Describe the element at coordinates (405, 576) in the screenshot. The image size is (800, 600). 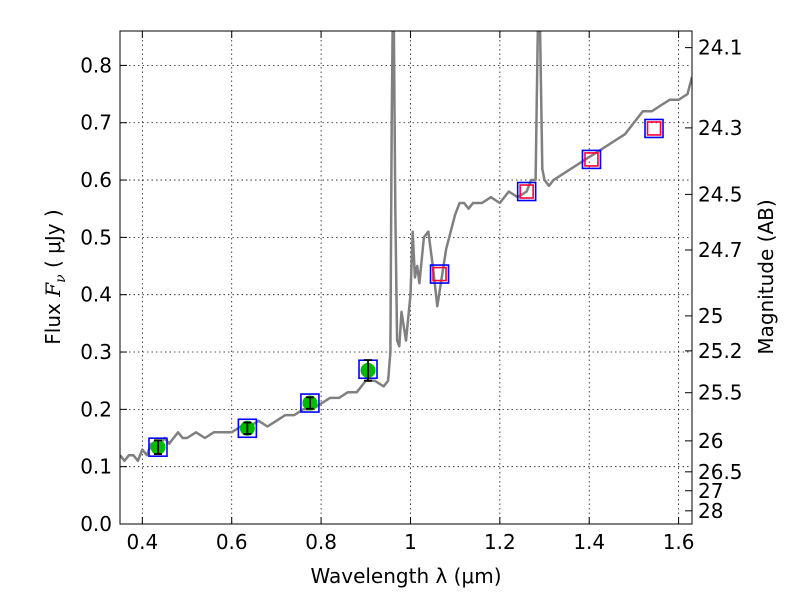
I see `x-axis-label: Wavelength λ (μm)` at that location.